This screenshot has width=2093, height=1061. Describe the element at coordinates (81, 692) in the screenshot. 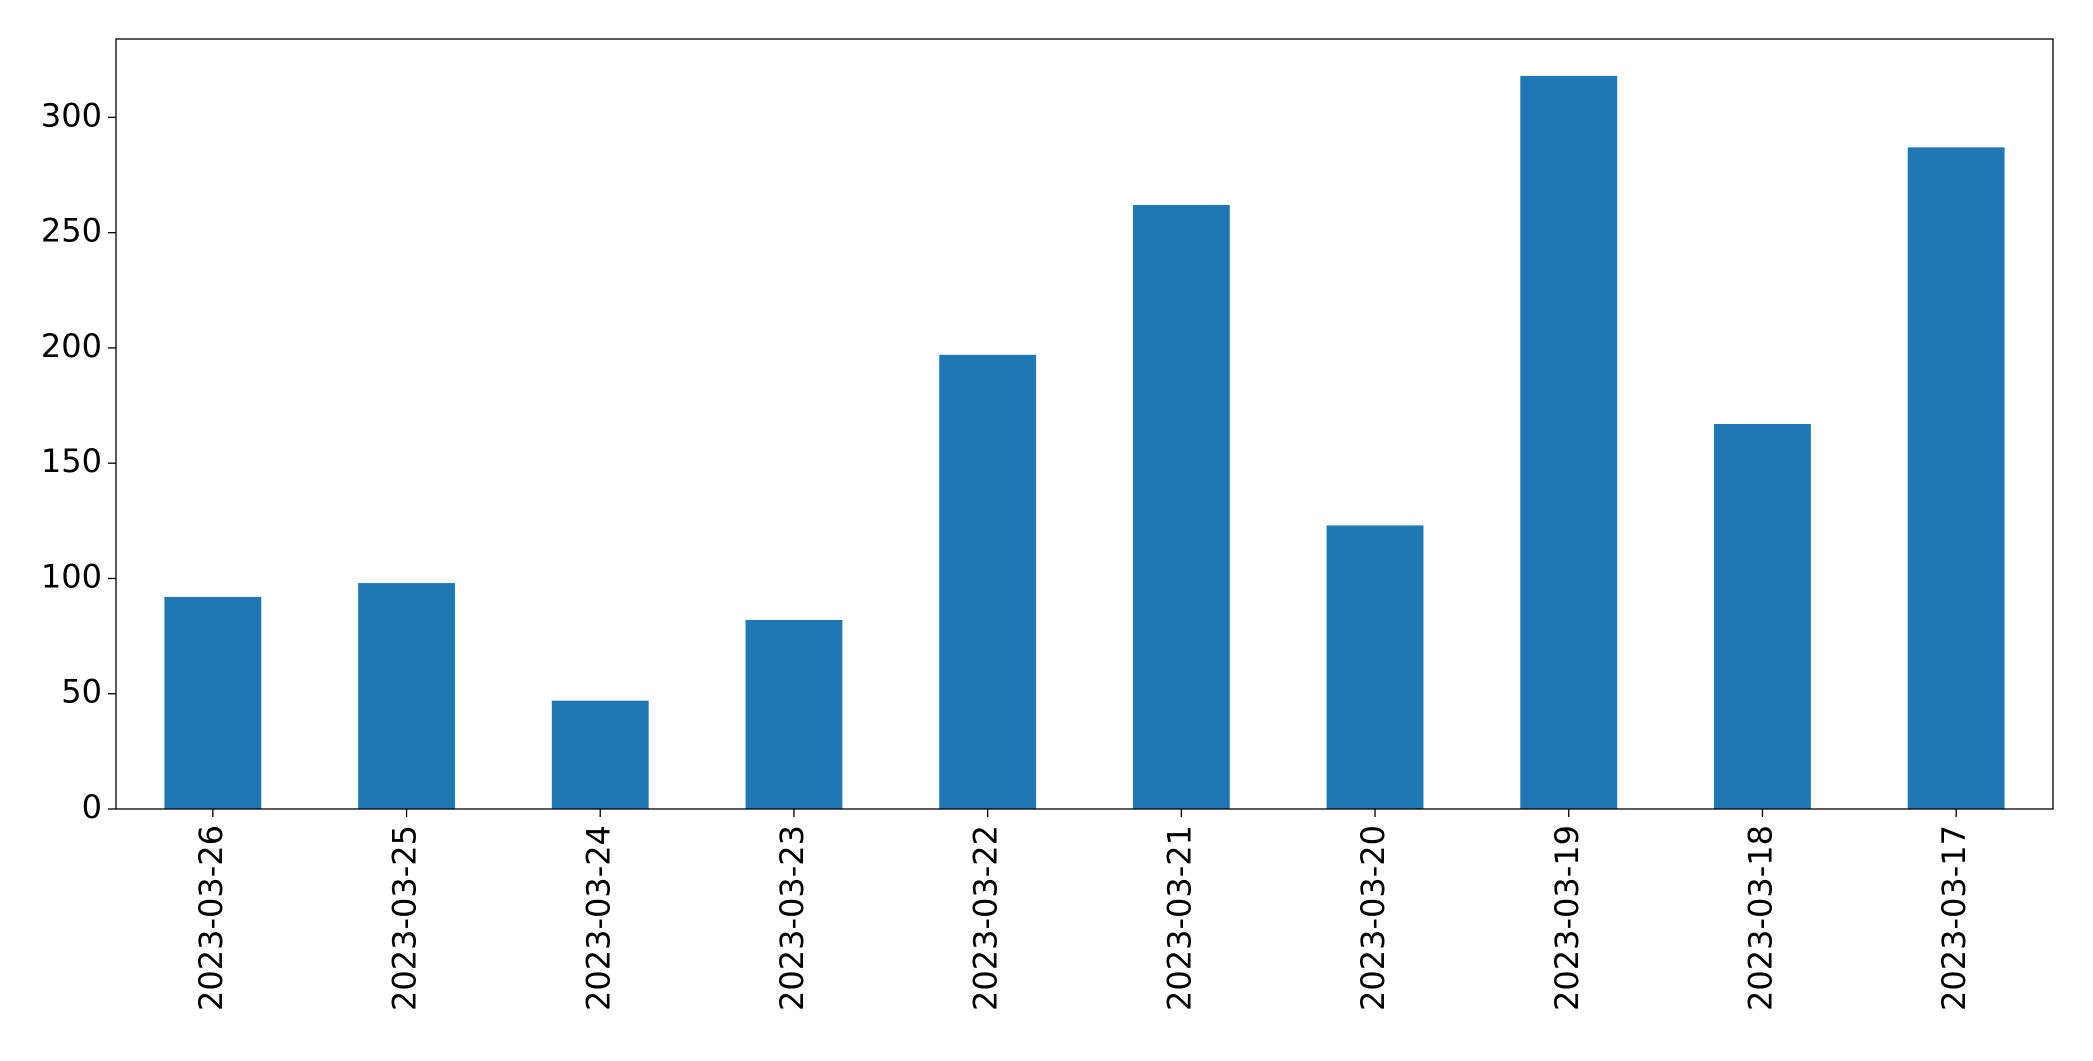

I see `y-tick-label: 50` at that location.